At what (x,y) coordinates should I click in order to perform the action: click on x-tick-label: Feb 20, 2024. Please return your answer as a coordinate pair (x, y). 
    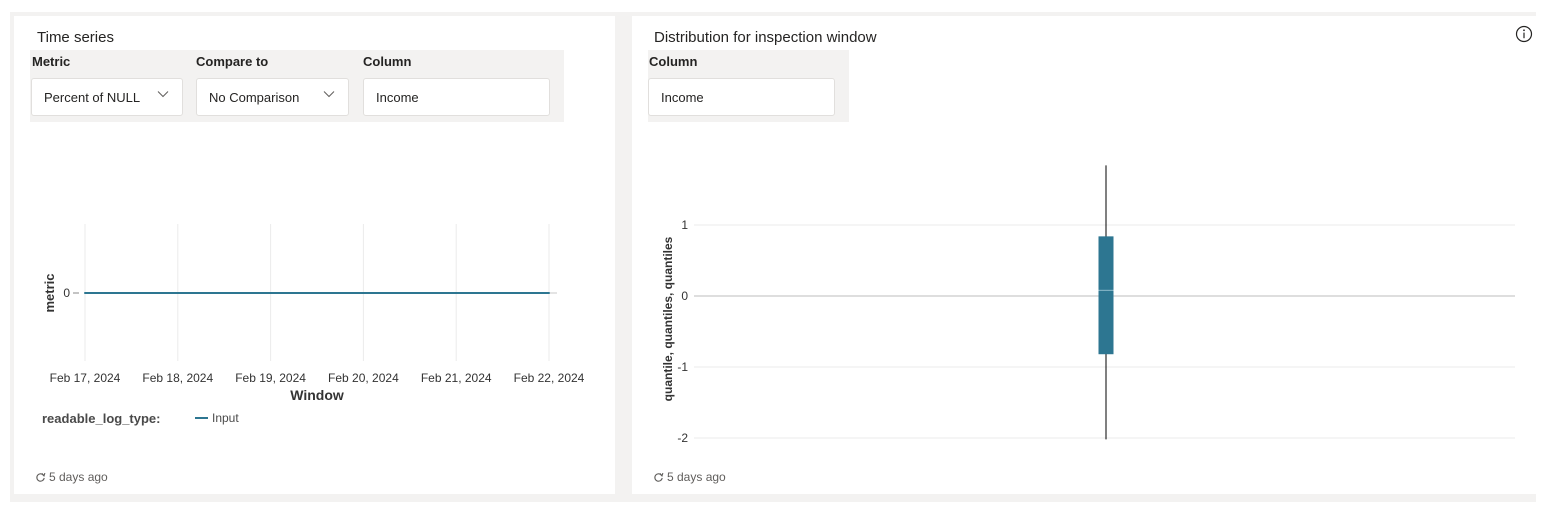
    Looking at the image, I should click on (363, 378).